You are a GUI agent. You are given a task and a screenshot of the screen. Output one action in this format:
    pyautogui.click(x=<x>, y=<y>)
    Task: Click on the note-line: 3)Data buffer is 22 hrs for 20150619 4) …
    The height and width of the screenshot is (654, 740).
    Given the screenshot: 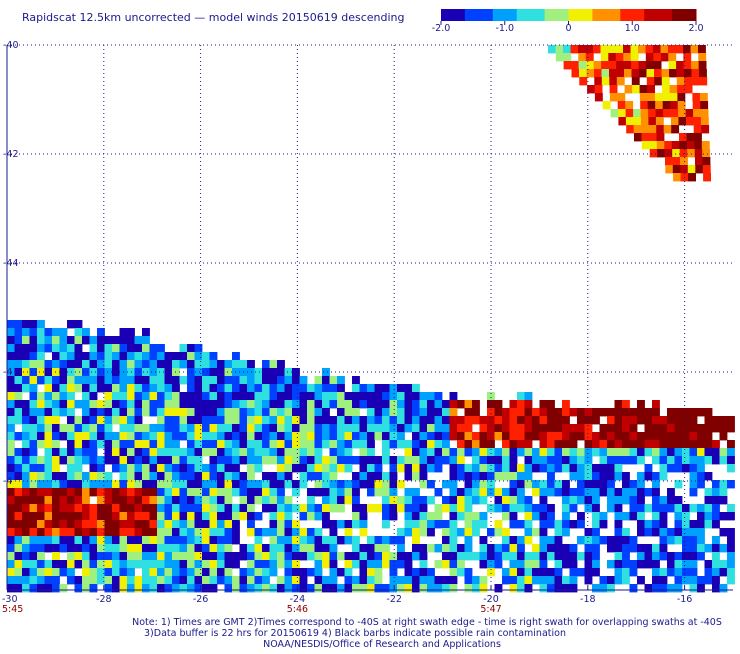 What is the action you would take?
    pyautogui.click(x=355, y=633)
    